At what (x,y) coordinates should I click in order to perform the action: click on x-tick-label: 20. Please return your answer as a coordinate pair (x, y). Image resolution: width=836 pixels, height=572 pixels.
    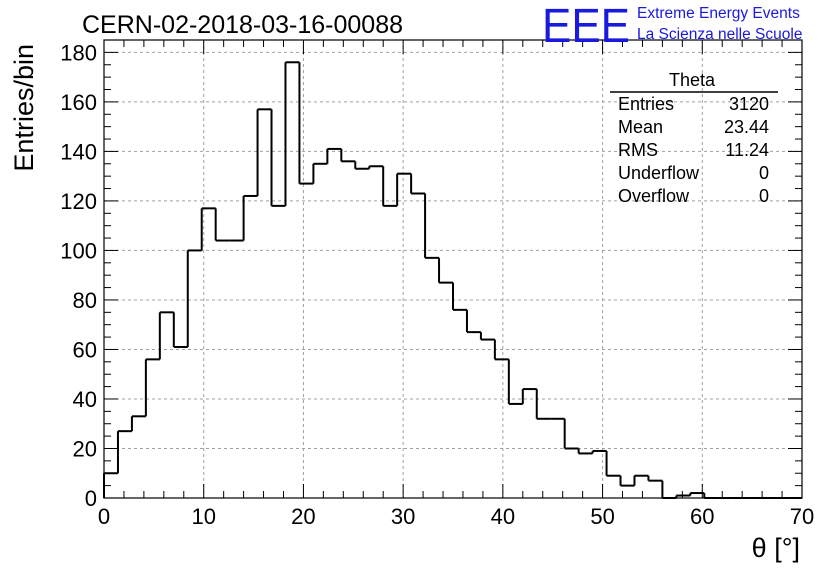
    Looking at the image, I should click on (303, 516).